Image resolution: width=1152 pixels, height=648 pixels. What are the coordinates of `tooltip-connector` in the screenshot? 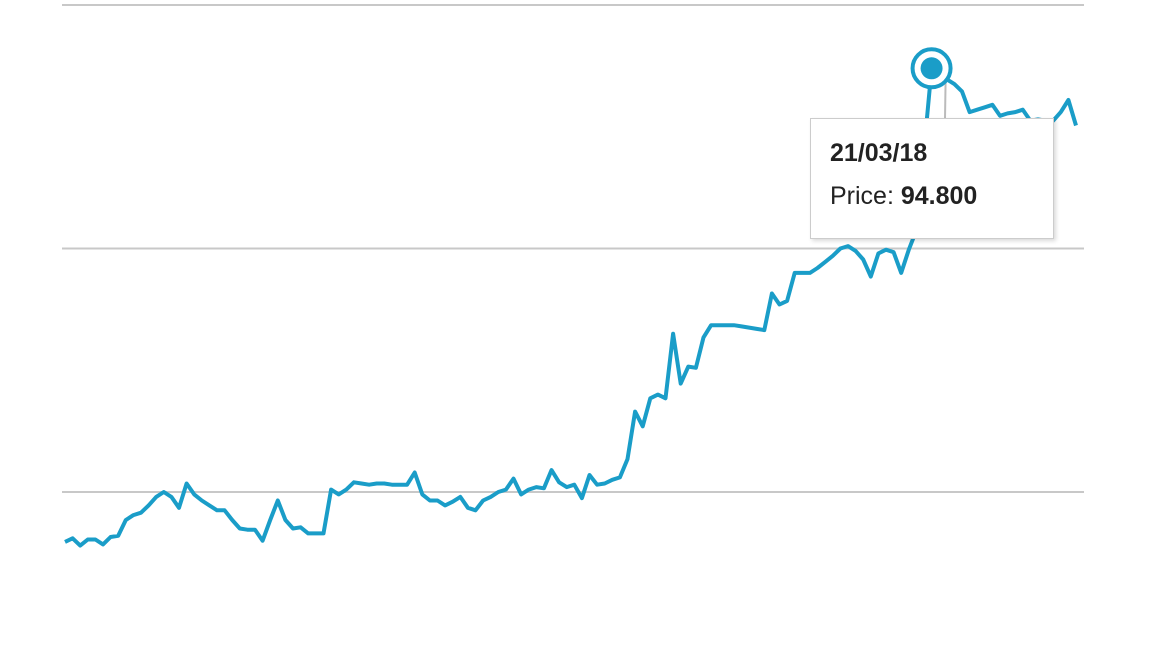 It's located at (945, 101).